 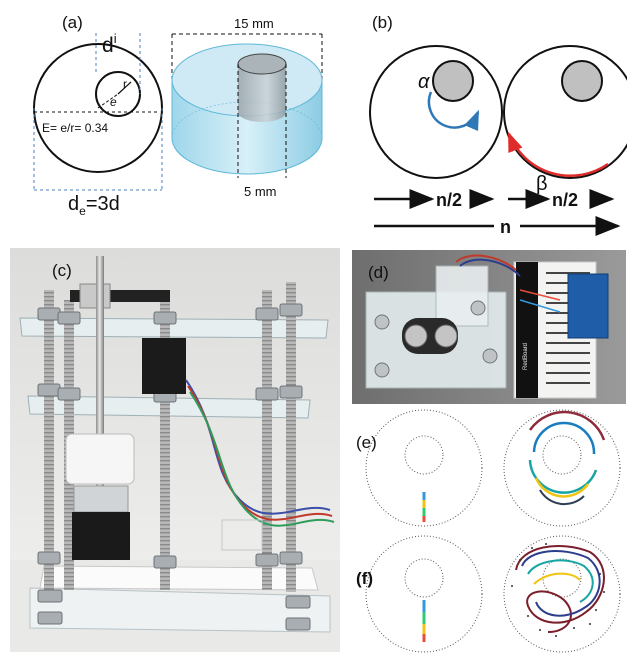 What do you see at coordinates (179, 578) in the screenshot?
I see `white-plate` at bounding box center [179, 578].